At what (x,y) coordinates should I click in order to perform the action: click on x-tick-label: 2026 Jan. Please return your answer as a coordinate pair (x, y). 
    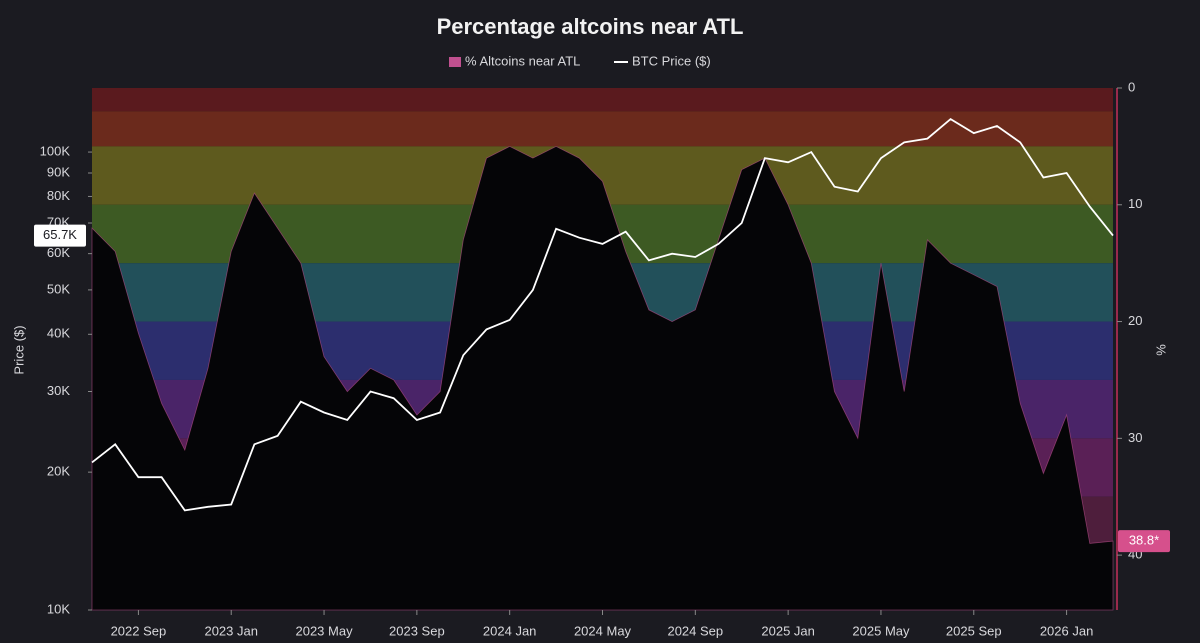
    Looking at the image, I should click on (1067, 630).